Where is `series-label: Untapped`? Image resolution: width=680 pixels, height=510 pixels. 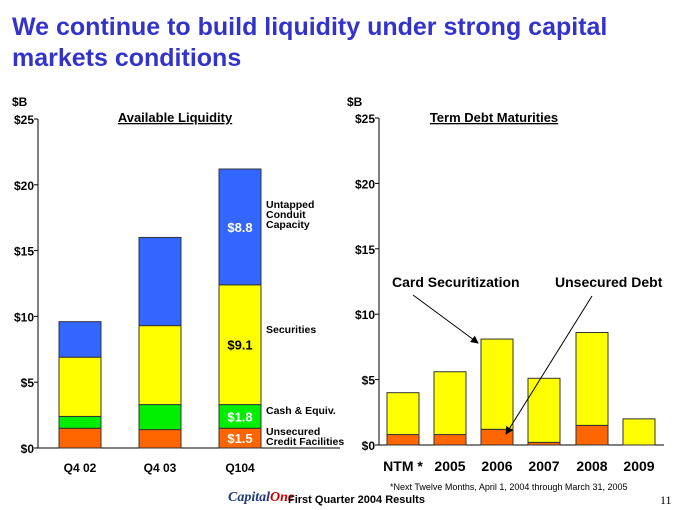
series-label: Untapped is located at coordinates (290, 205).